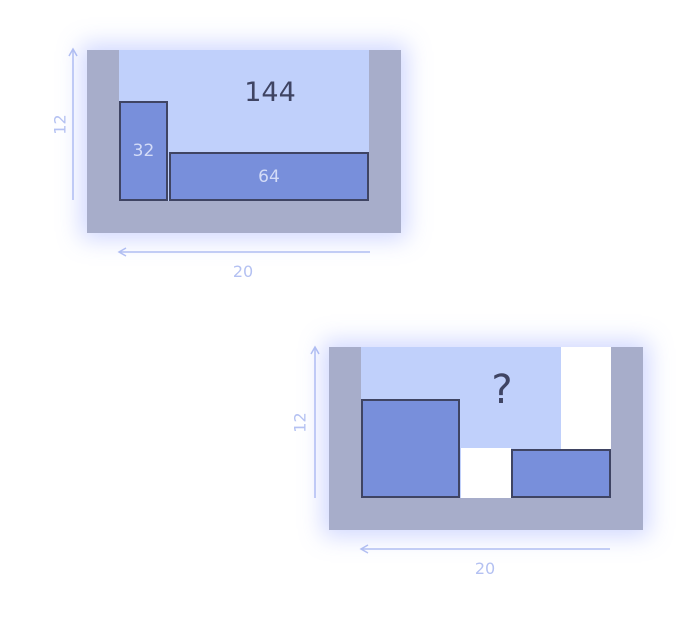 This screenshot has height=627, width=694. I want to click on water-bottom-gap, so click(486, 473).